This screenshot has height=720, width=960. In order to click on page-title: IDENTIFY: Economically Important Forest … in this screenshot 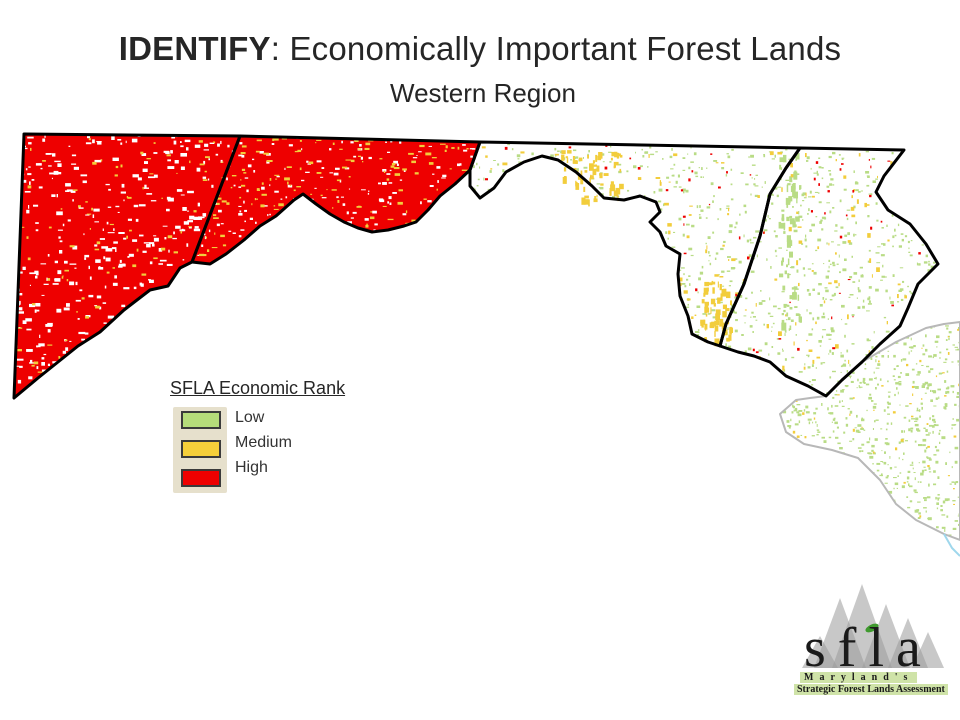, I will do `click(480, 49)`.